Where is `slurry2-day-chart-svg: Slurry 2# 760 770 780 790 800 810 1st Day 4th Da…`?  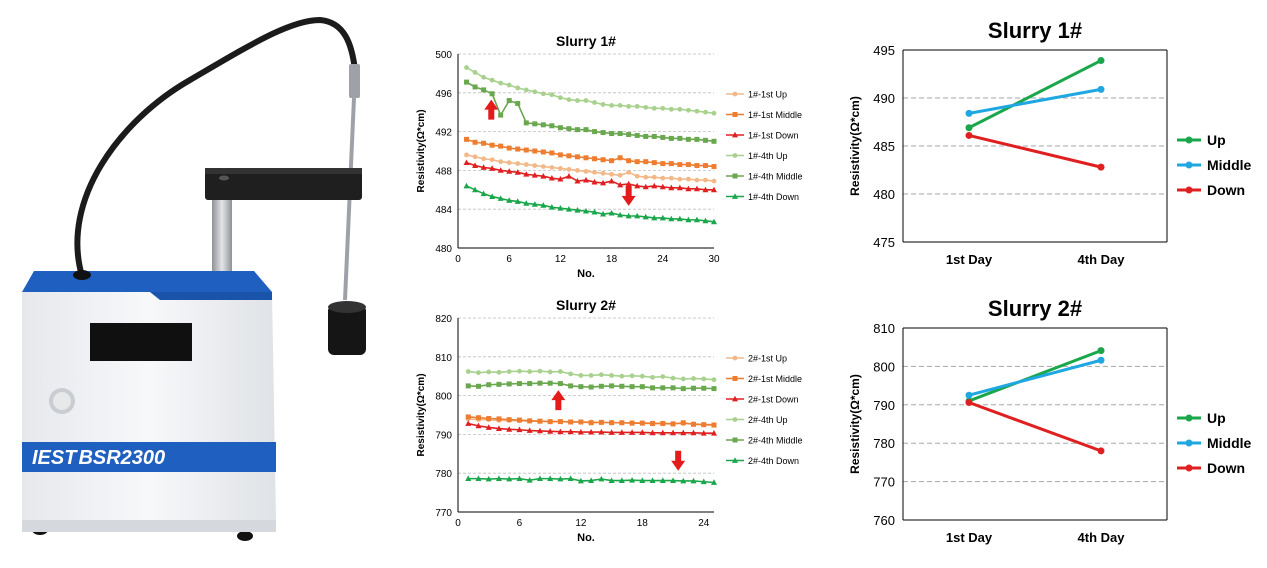
slurry2-day-chart-svg: Slurry 2# 760 770 780 790 800 810 1st Day 4th Da… is located at coordinates (1050, 420).